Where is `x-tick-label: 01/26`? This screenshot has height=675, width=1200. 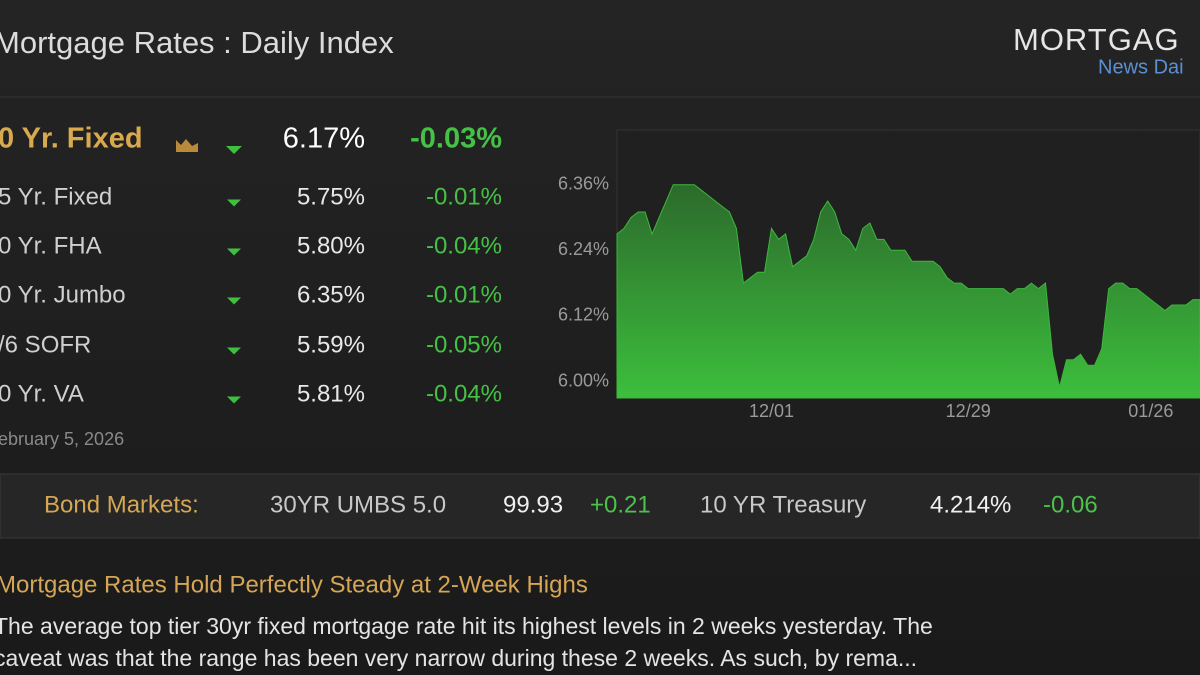 x-tick-label: 01/26 is located at coordinates (1150, 411).